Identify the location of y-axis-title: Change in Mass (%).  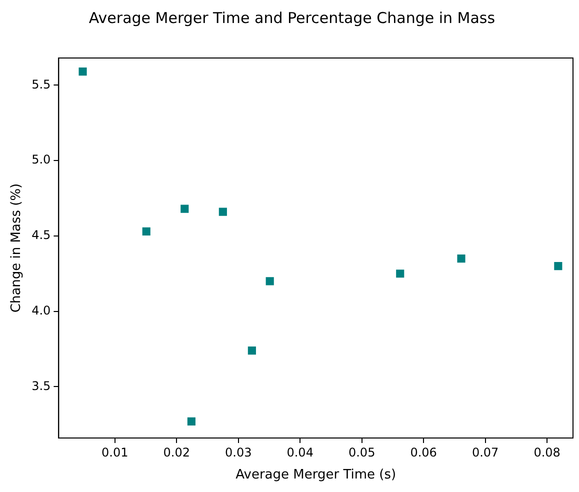
(16, 248).